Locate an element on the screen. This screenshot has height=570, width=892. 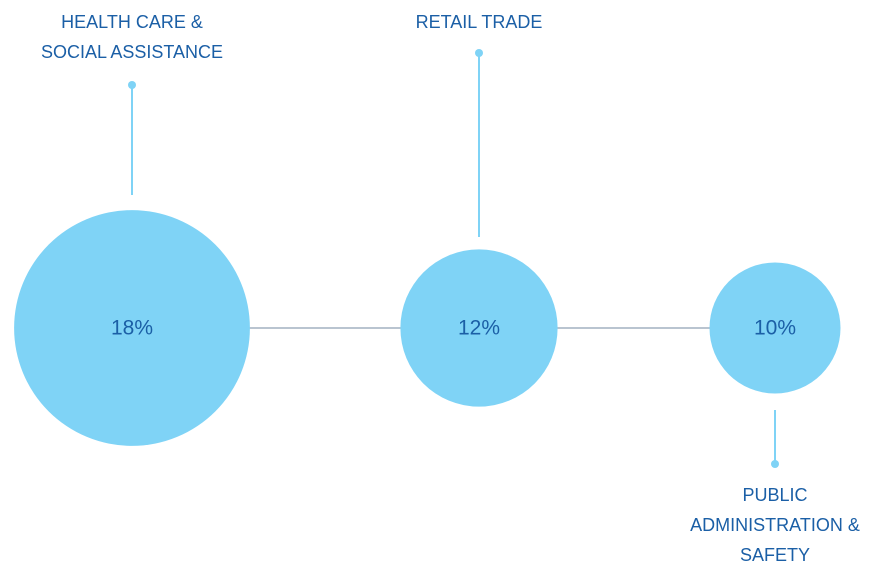
value-label: 18% is located at coordinates (132, 328).